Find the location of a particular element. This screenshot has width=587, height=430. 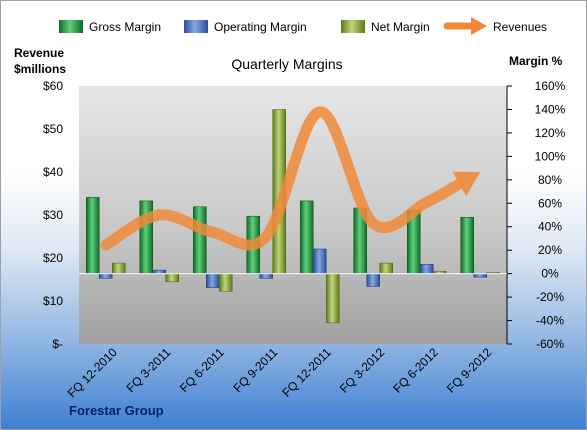

x-tick-label: FQ 6-2012 is located at coordinates (415, 370).